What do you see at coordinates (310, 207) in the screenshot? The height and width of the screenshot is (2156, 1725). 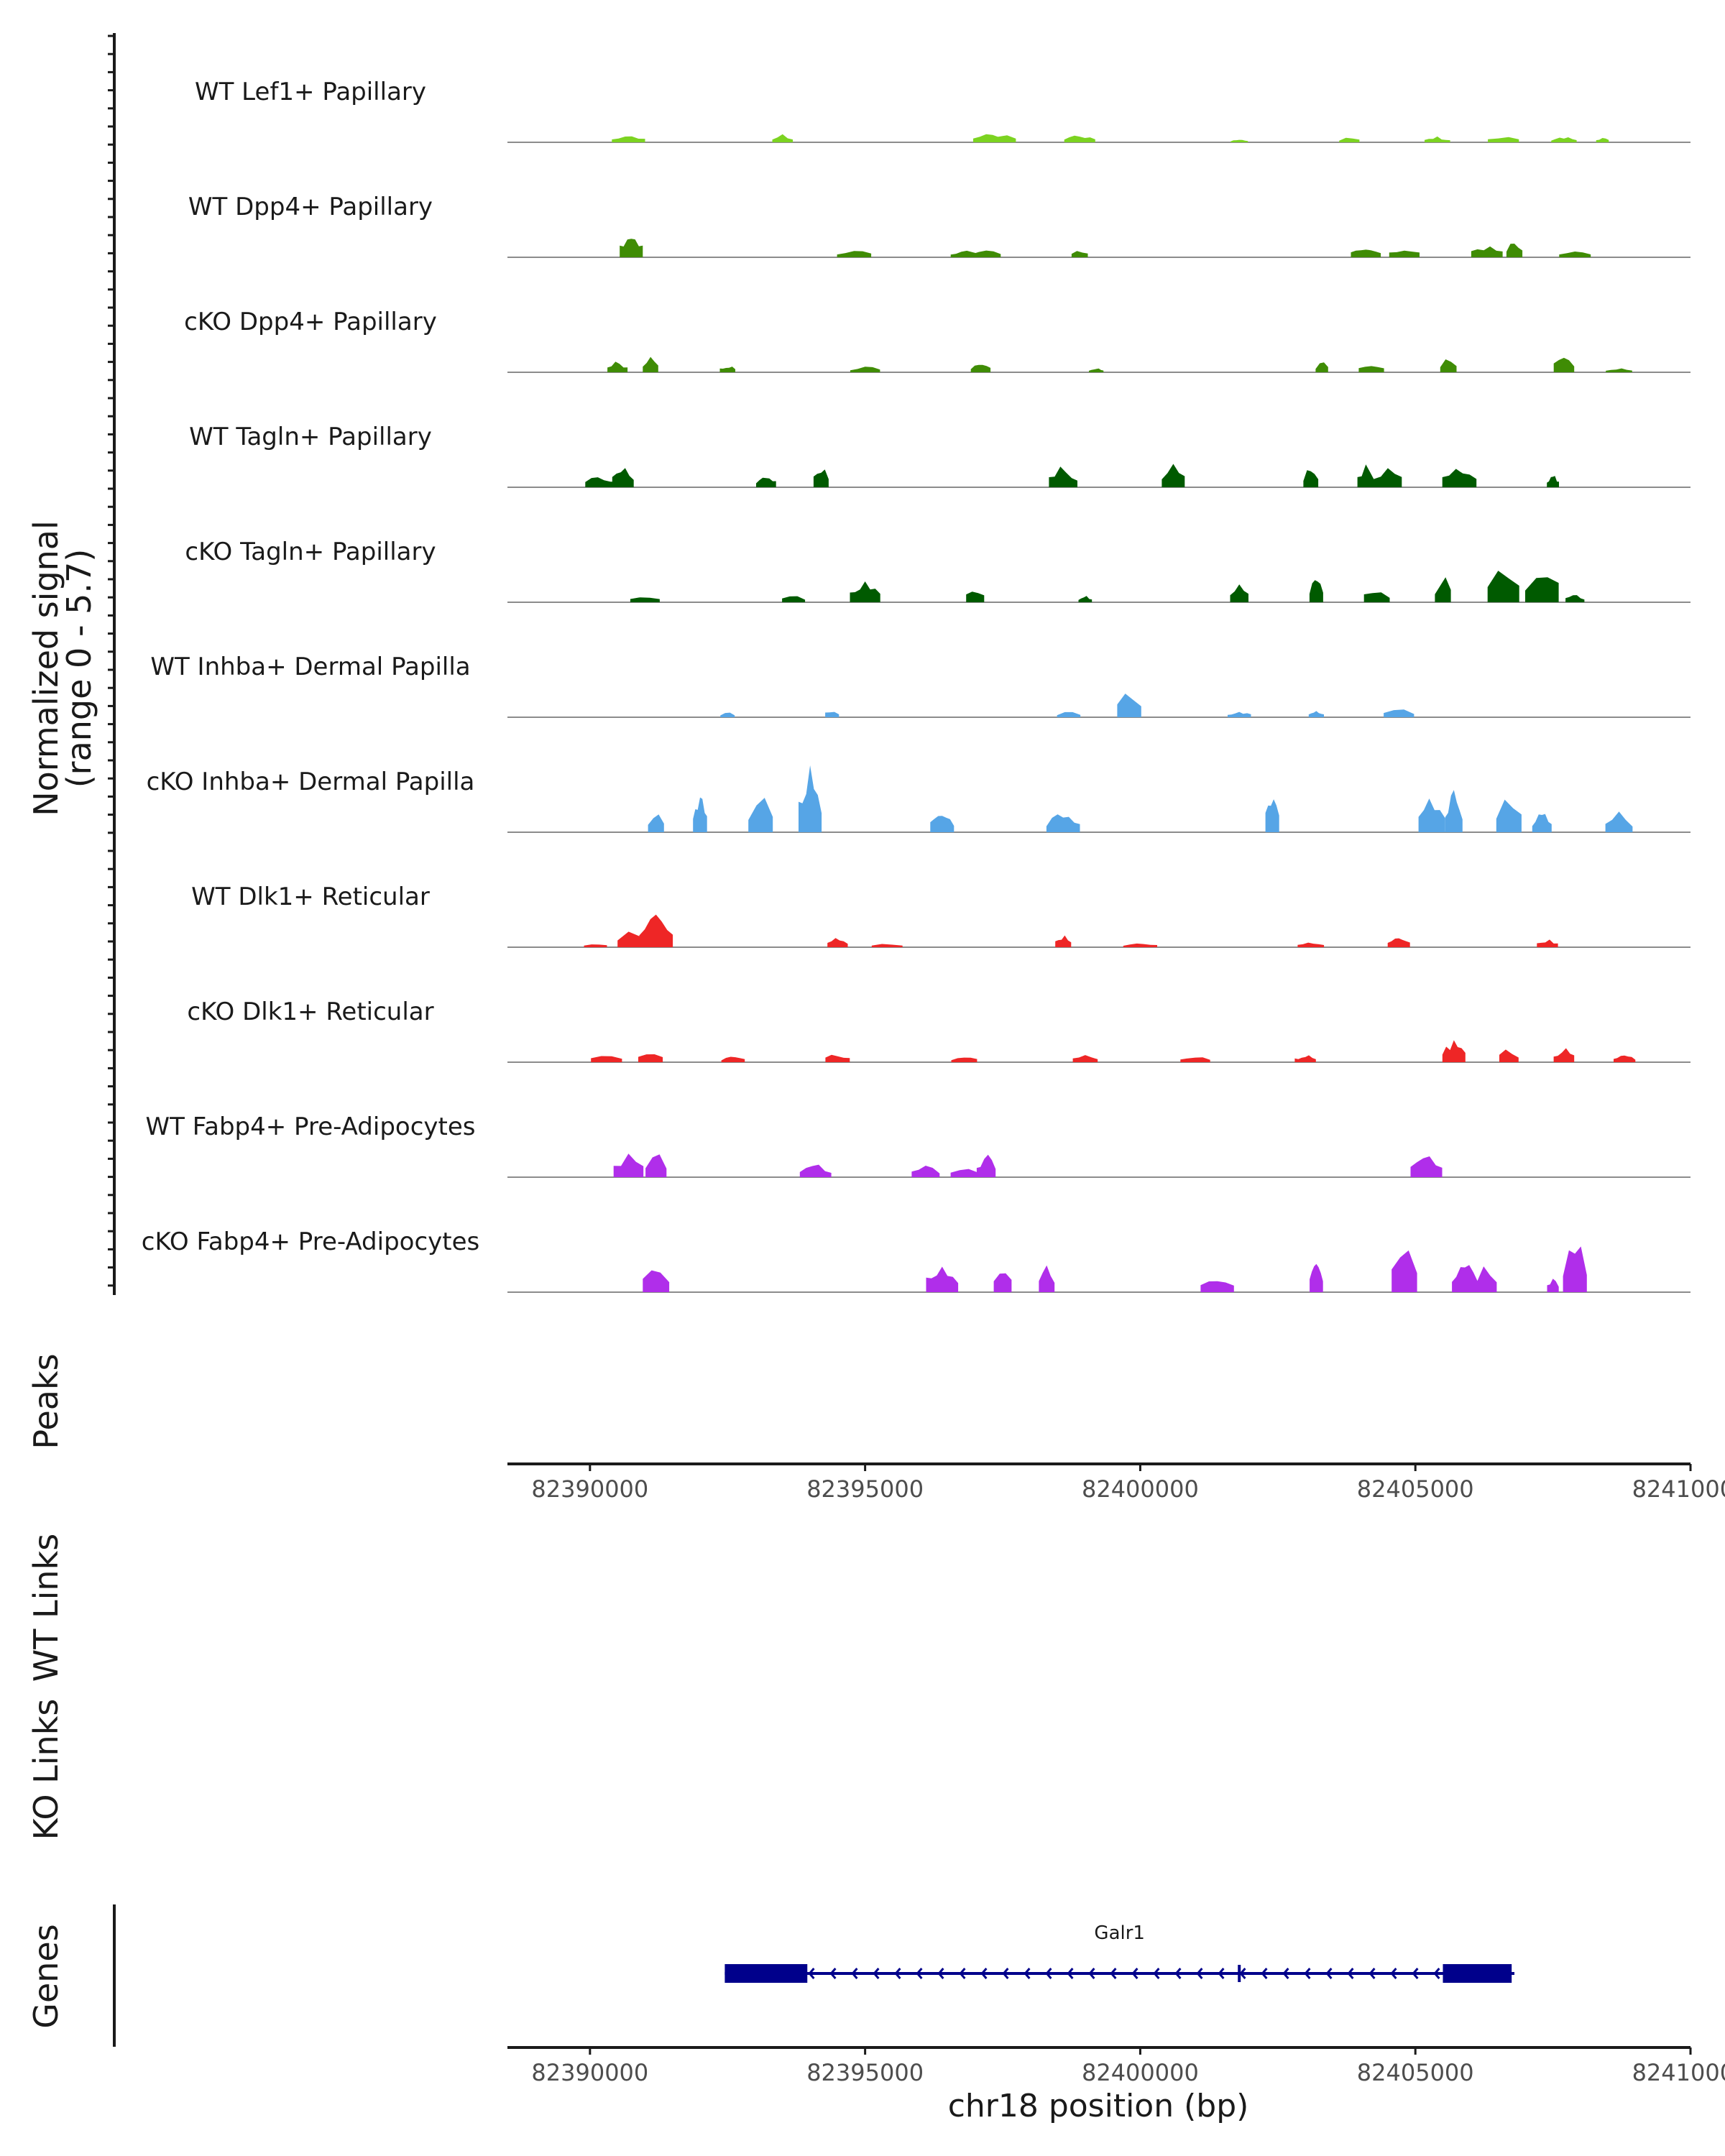 I see `track-label: WT Dpp4+ Papillary` at bounding box center [310, 207].